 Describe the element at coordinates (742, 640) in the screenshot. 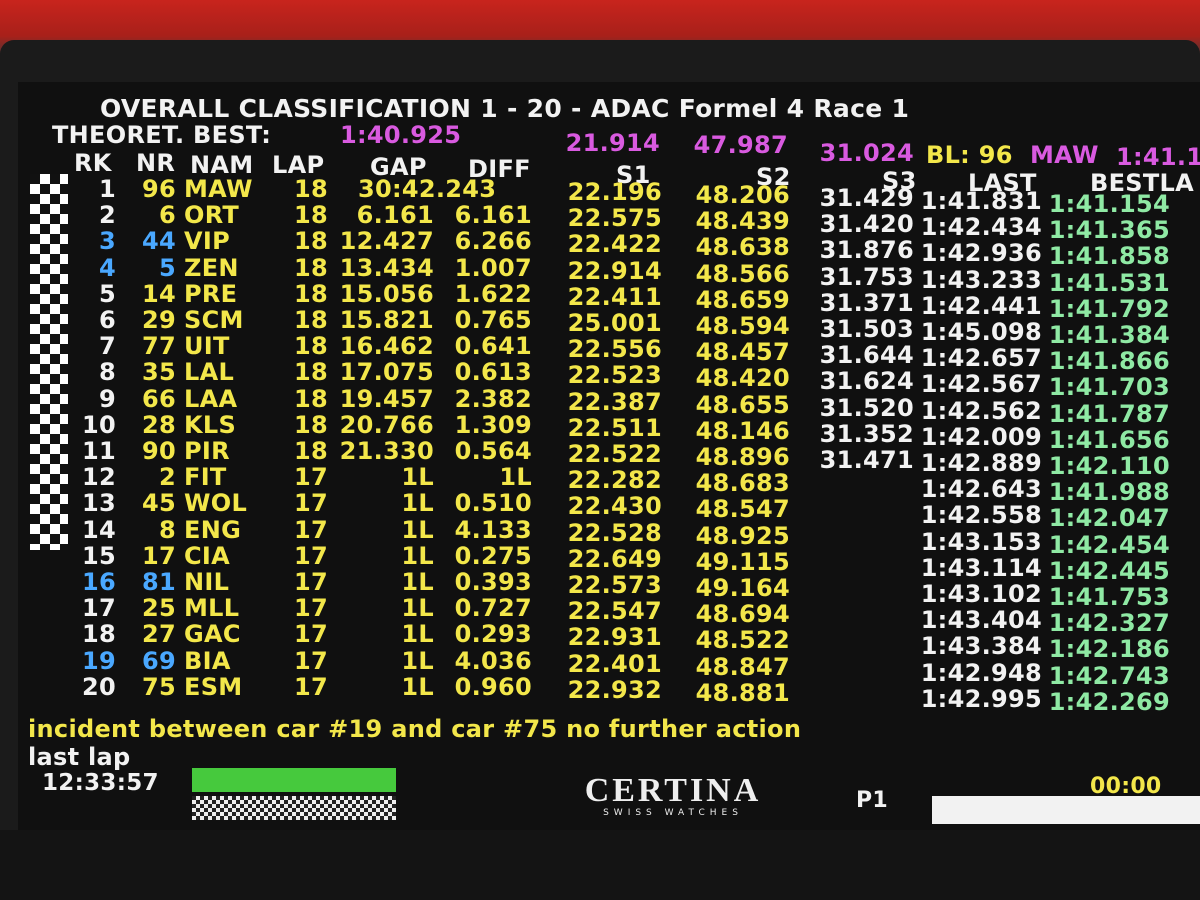

I see `cell-s2: 48.522` at that location.